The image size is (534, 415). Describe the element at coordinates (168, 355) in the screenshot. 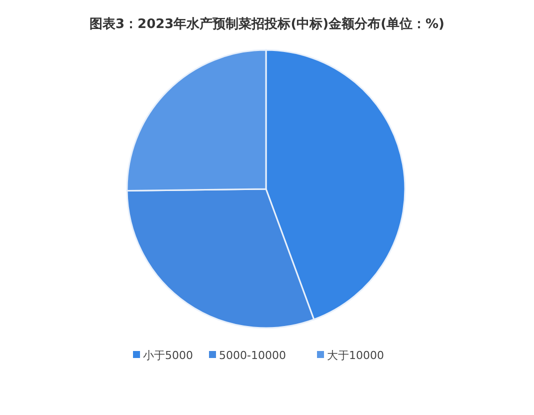

I see `legend-label: 小于5000` at that location.